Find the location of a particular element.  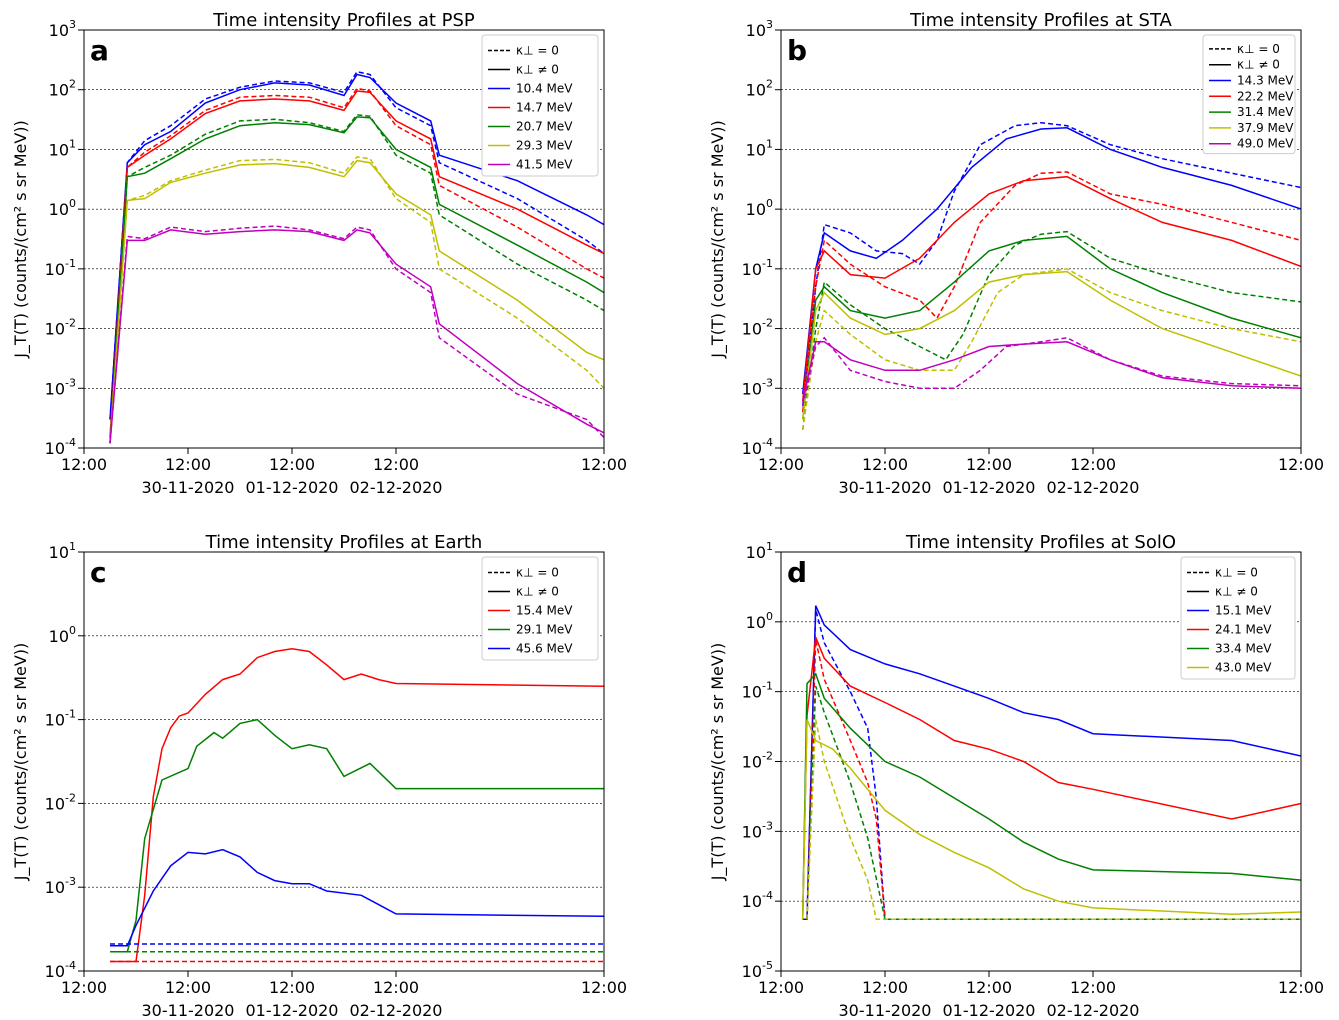

y-tick-label: 10⁻⁴ is located at coordinates (757, 900).